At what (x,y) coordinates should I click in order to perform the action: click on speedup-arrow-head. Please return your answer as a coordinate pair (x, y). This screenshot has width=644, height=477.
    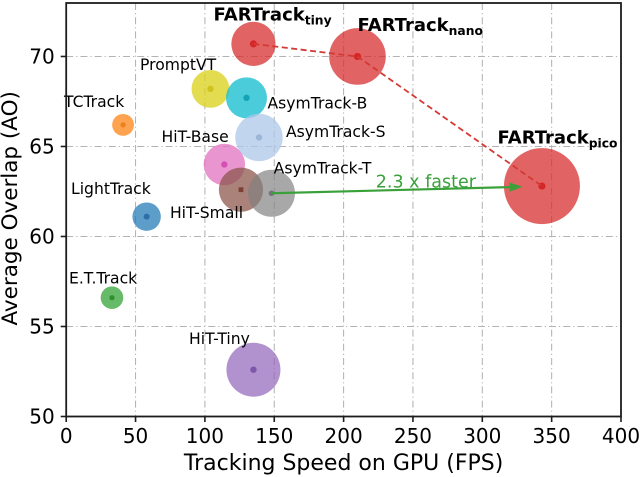
    Looking at the image, I should click on (516, 187).